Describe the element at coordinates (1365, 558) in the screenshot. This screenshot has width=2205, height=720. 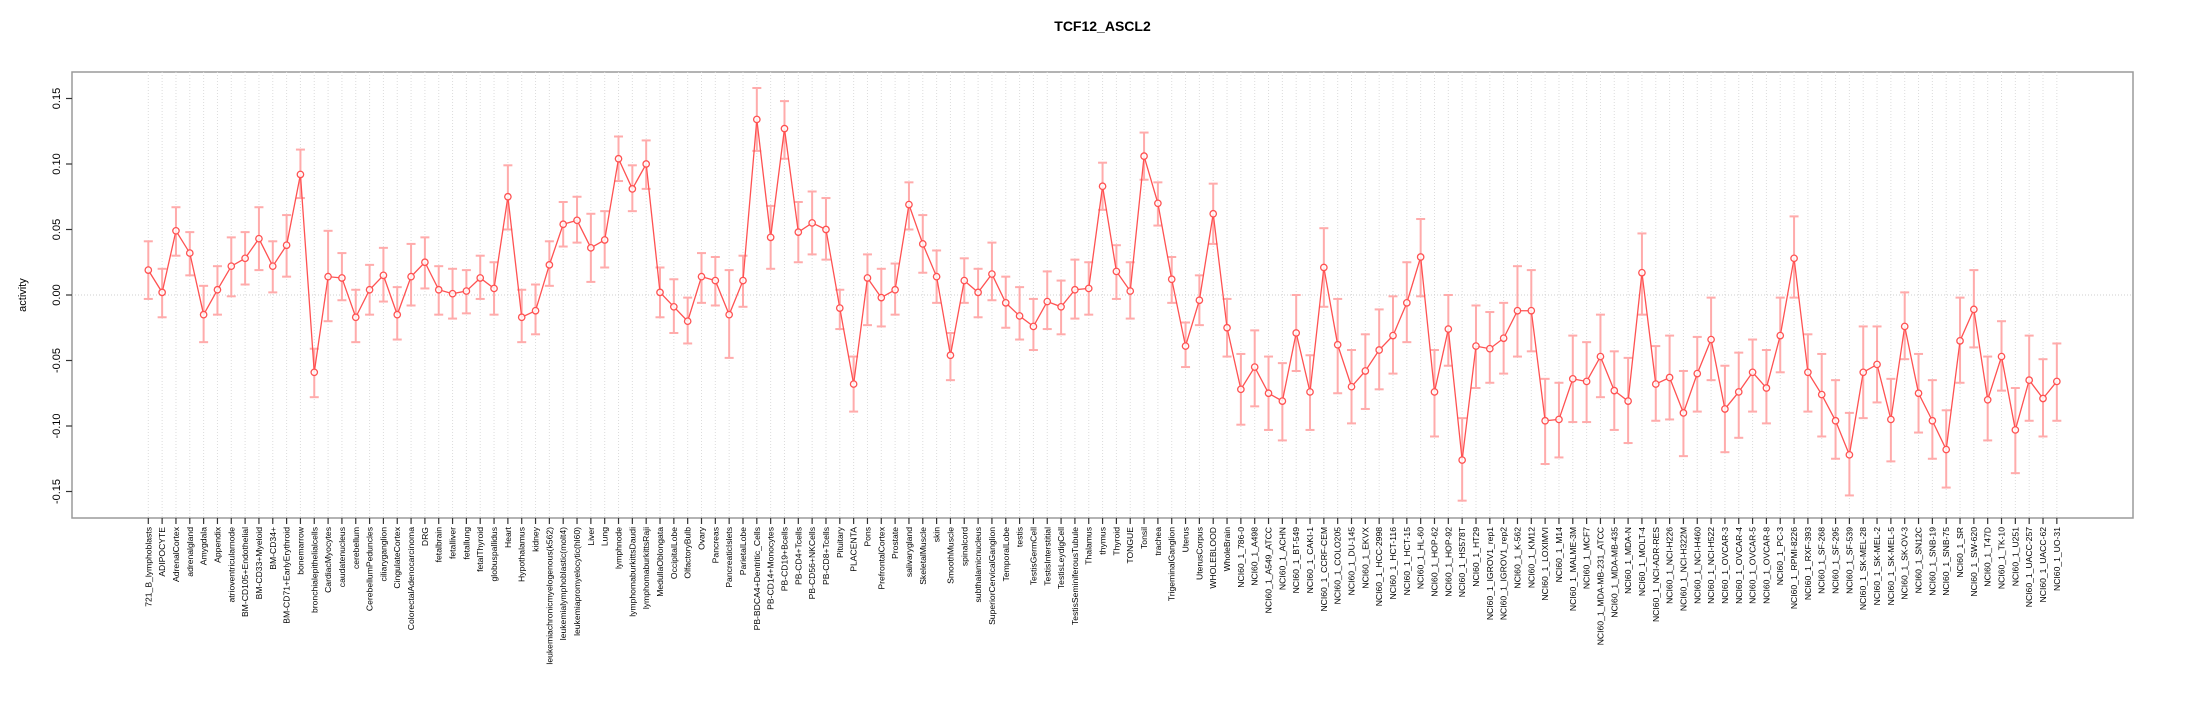
I see `svg-text: NCI60_1_EKVX` at that location.